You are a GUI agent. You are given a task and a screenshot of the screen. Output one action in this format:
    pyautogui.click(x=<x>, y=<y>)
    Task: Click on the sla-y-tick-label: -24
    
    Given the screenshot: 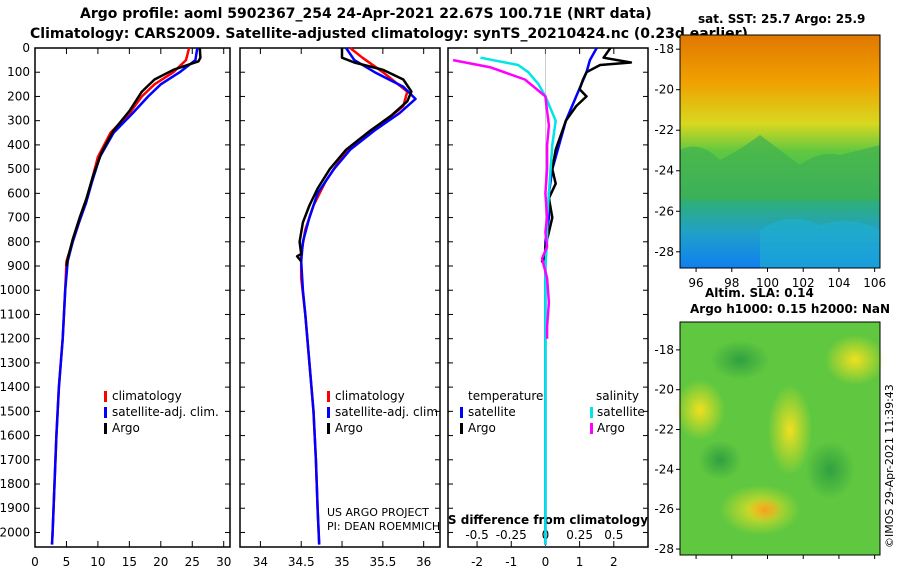 What is the action you would take?
    pyautogui.click(x=664, y=469)
    